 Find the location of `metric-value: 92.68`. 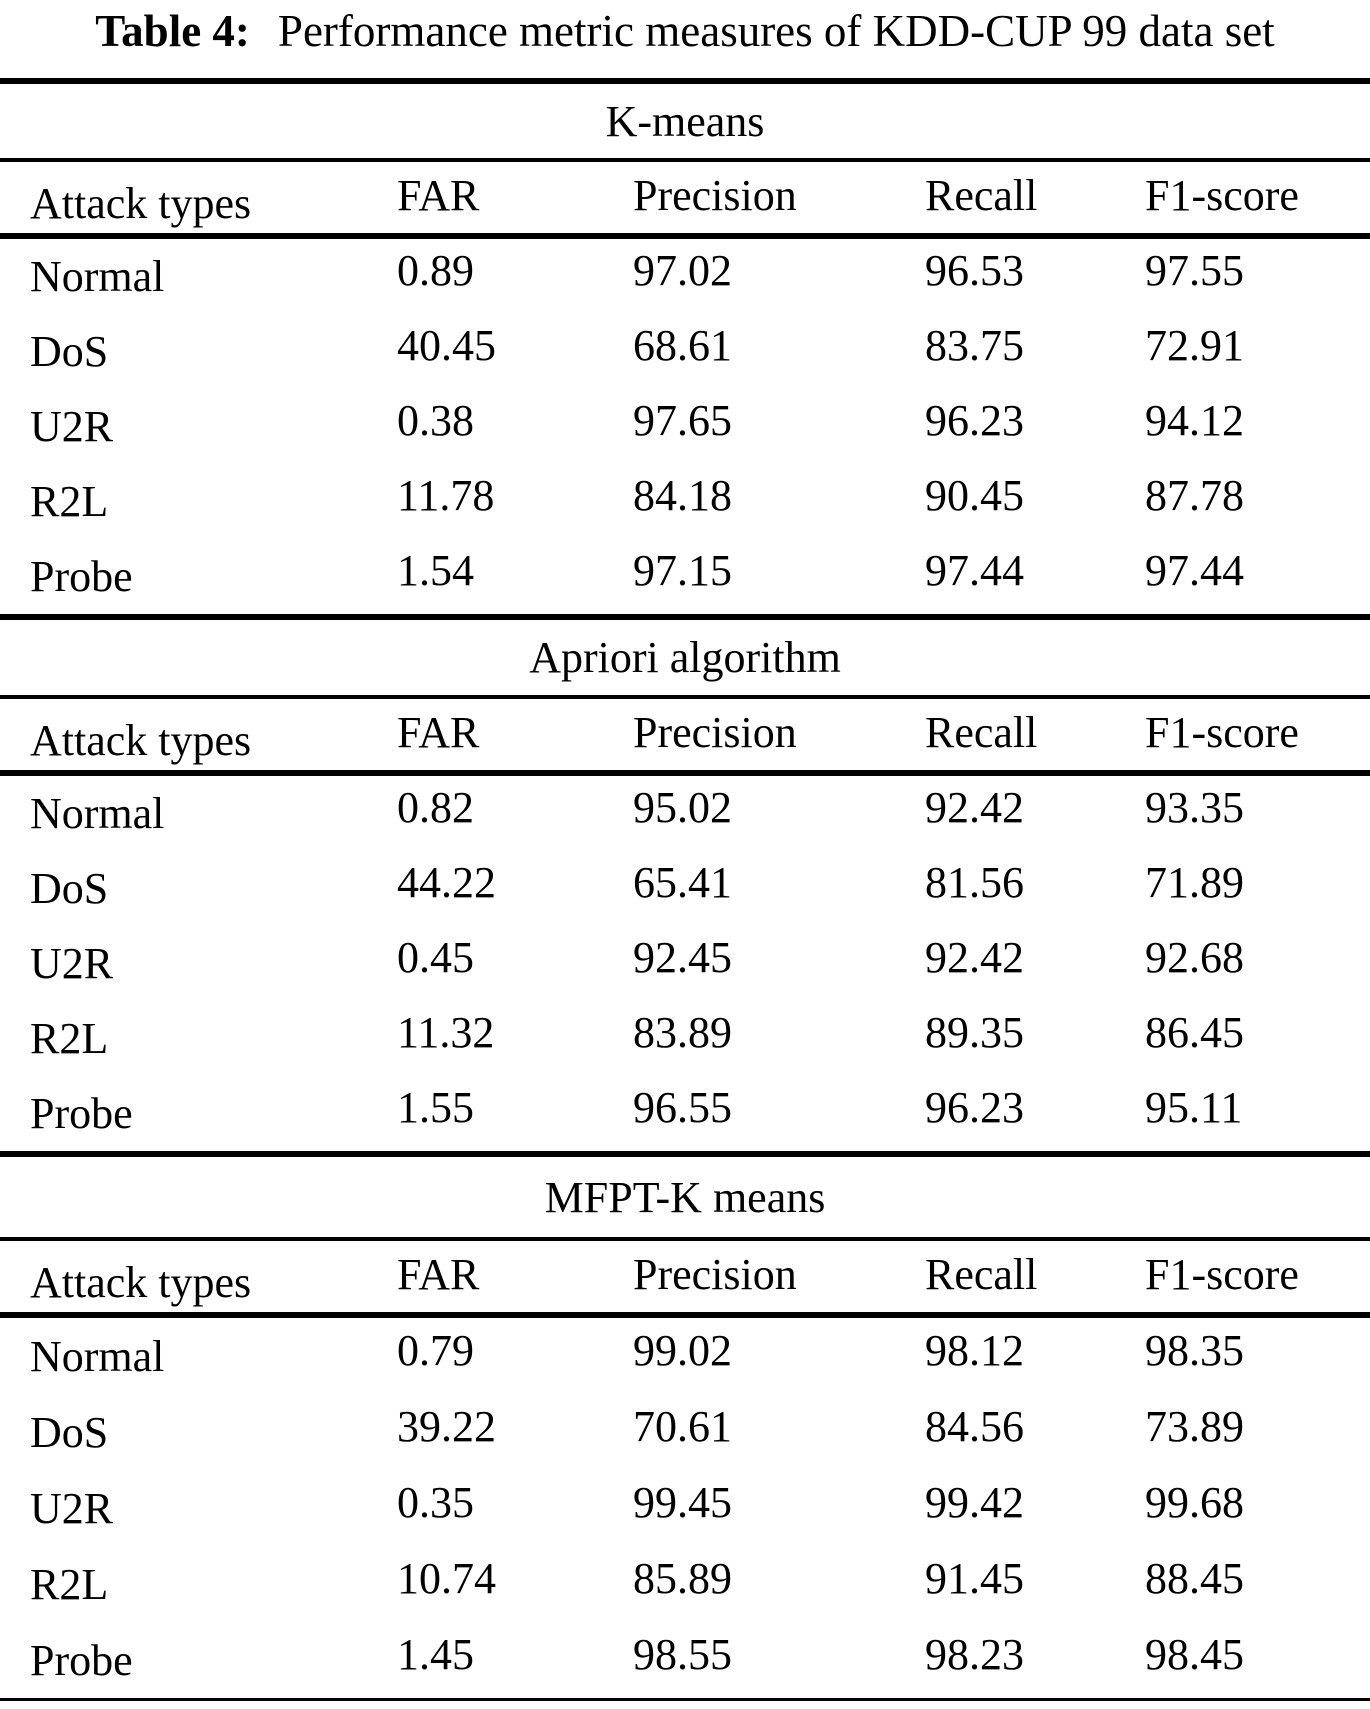

metric-value: 92.68 is located at coordinates (1194, 957).